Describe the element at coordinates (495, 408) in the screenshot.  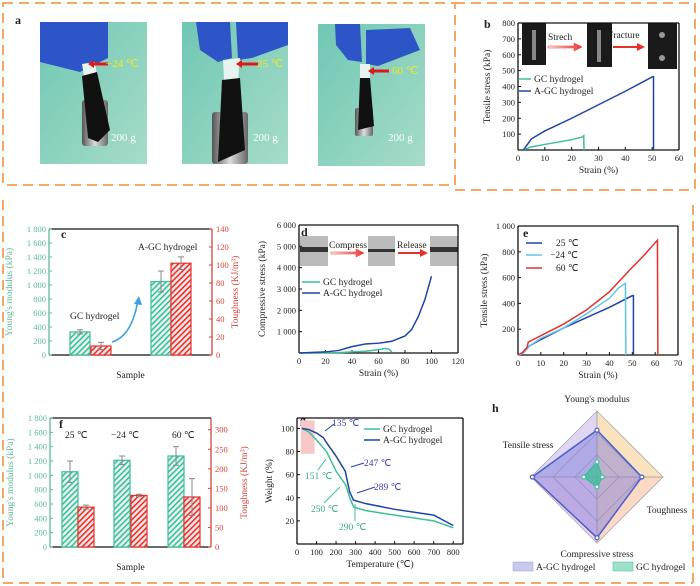
I see `panel-label-h: h` at that location.